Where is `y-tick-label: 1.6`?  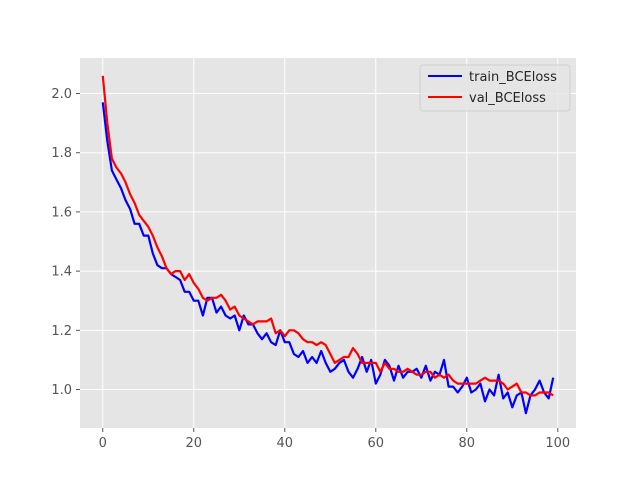
y-tick-label: 1.6 is located at coordinates (61, 212).